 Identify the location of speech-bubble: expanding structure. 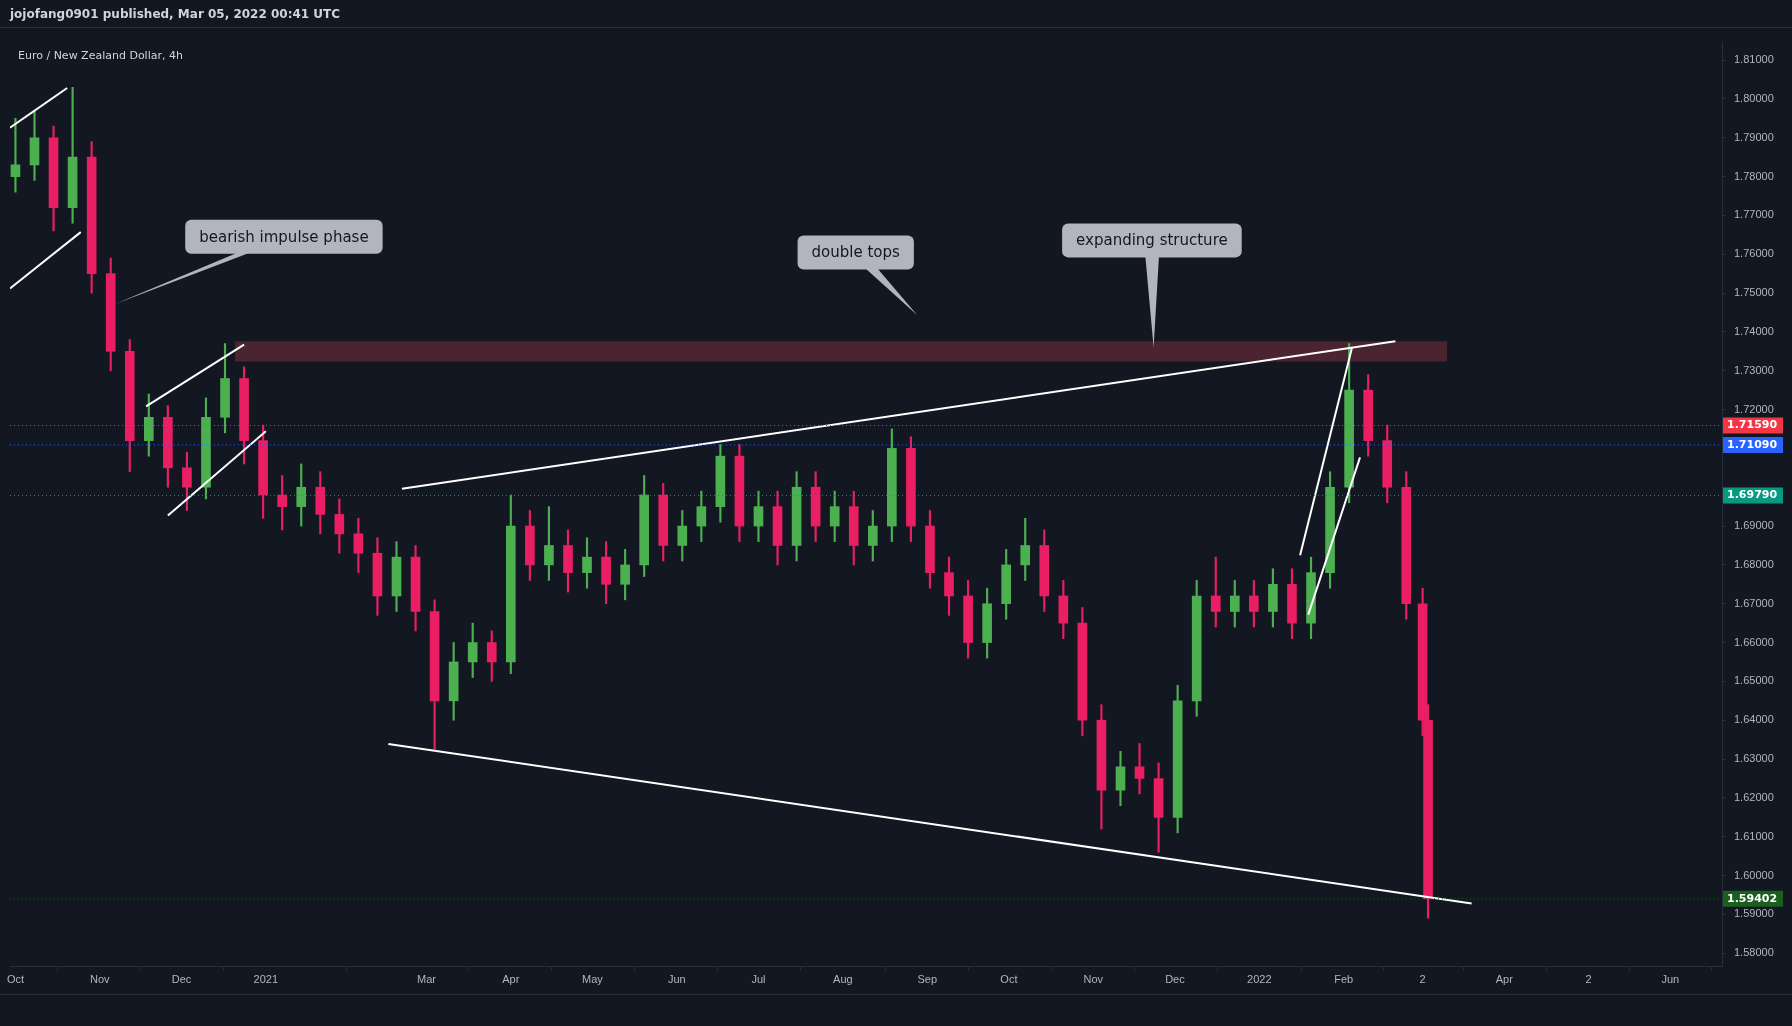
(1152, 285).